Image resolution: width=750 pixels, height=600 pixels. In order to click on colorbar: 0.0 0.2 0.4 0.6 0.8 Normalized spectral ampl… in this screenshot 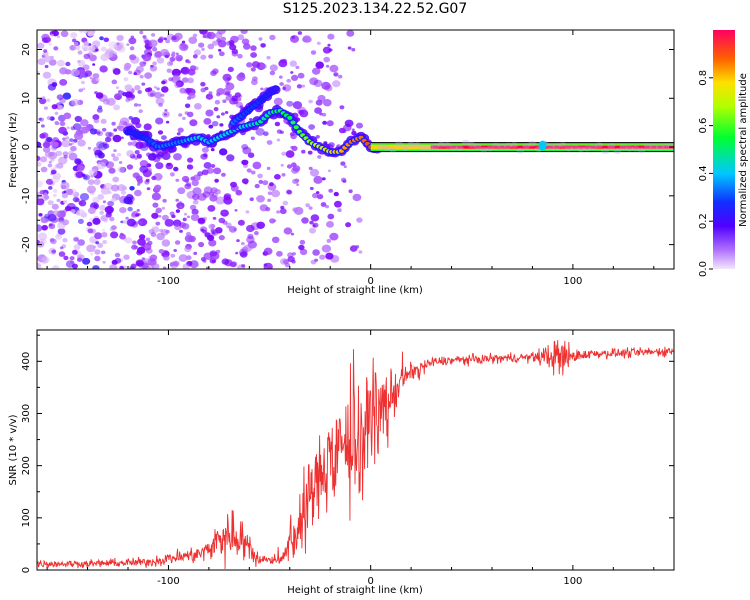, I will do `click(723, 153)`.